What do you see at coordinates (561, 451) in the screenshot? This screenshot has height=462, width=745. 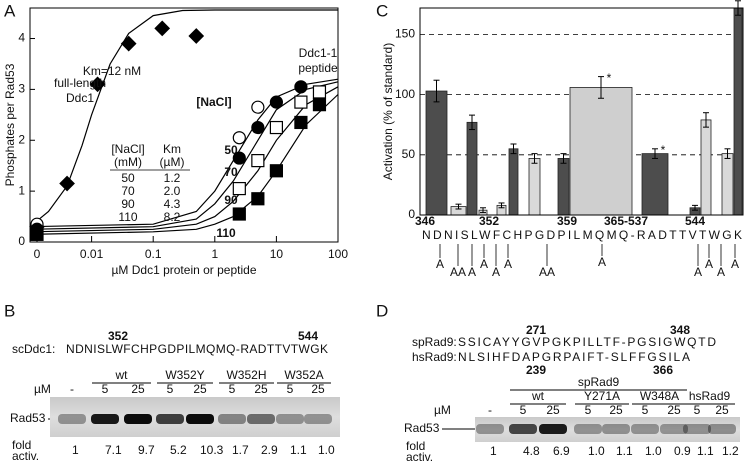 I see `fold-value: 6.9` at bounding box center [561, 451].